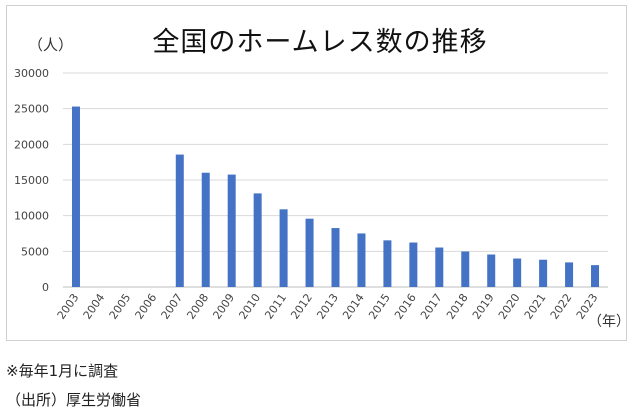  What do you see at coordinates (517, 272) in the screenshot?
I see `bar-2020` at bounding box center [517, 272].